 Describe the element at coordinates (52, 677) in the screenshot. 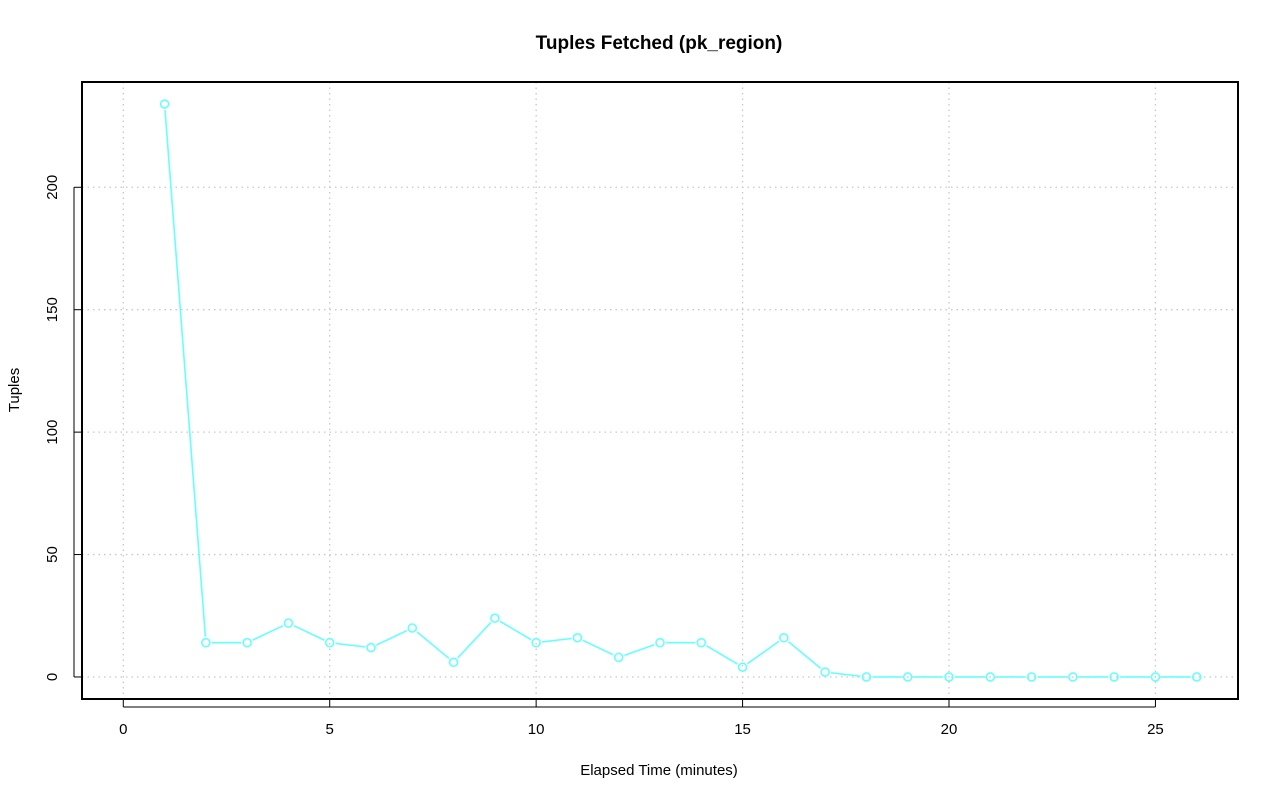

I see `y-tick-label: 0` at that location.